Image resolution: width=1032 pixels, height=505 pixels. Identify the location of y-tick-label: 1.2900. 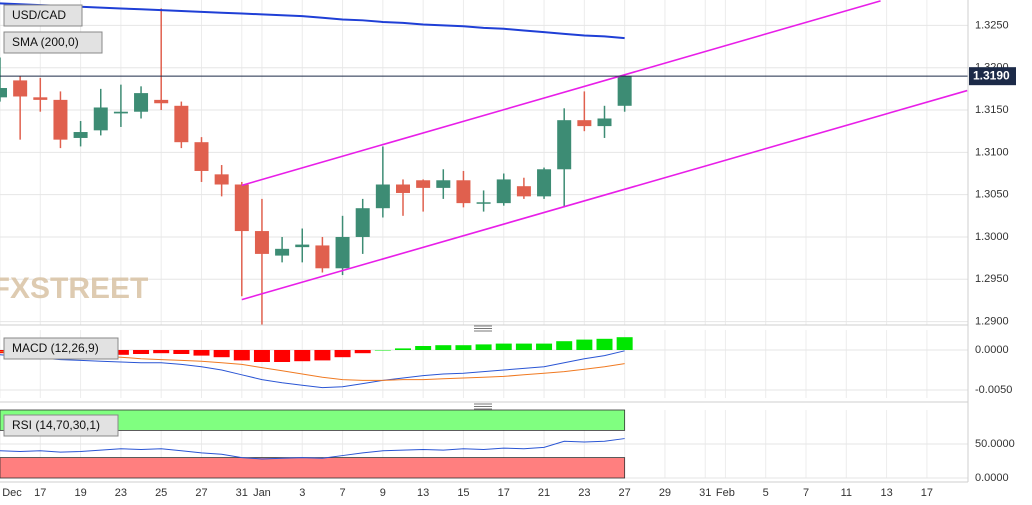
(992, 322).